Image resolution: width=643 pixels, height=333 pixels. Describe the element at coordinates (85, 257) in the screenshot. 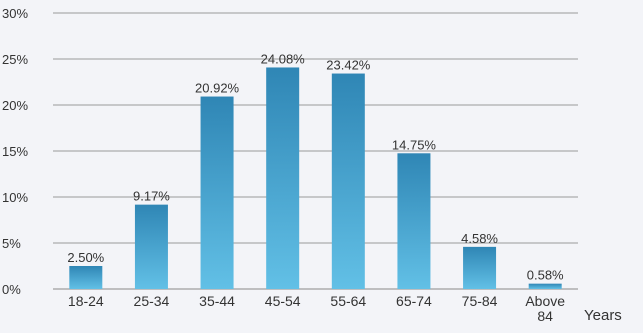

I see `data-label: 2.50%` at that location.